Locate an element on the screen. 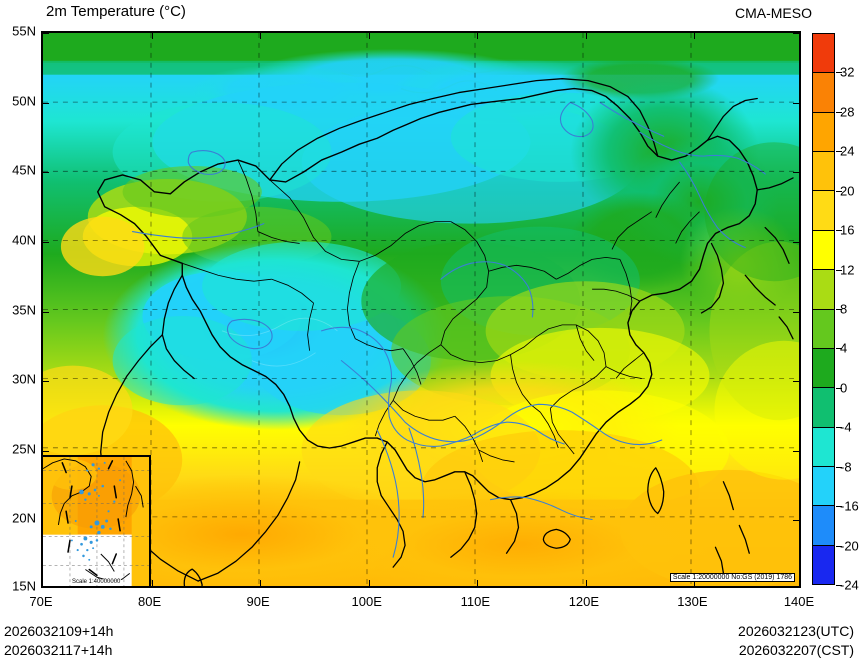  colorbar-tick-label: 32 is located at coordinates (847, 72).